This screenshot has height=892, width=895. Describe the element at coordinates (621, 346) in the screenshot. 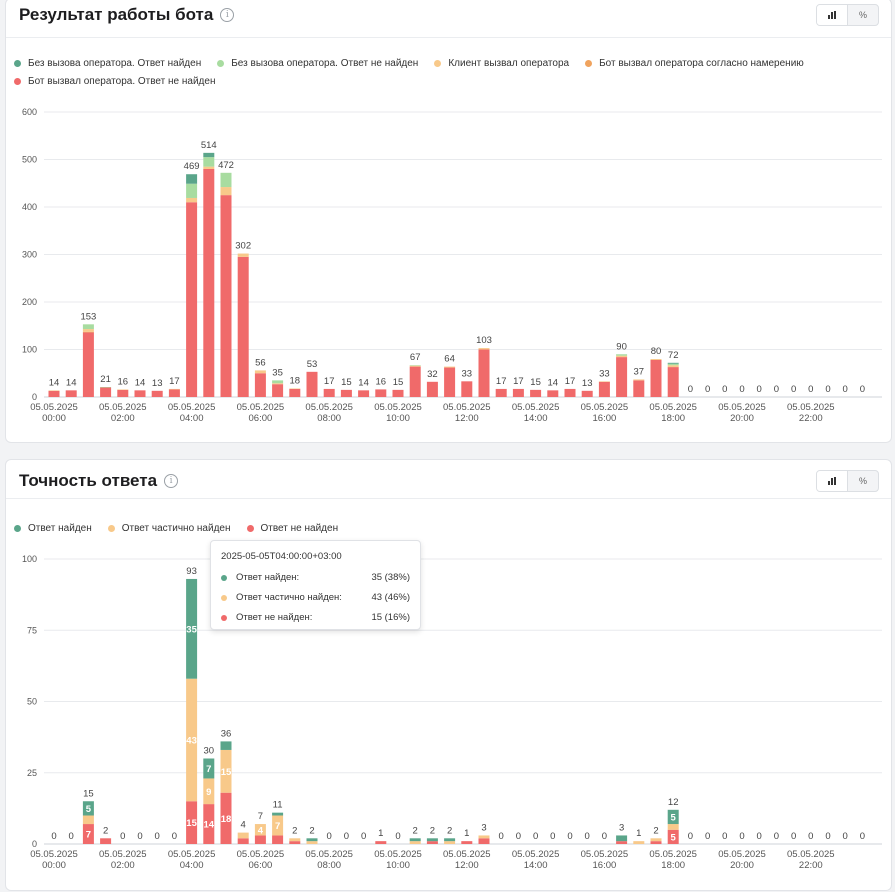

I see `bar-total-label: 90` at that location.